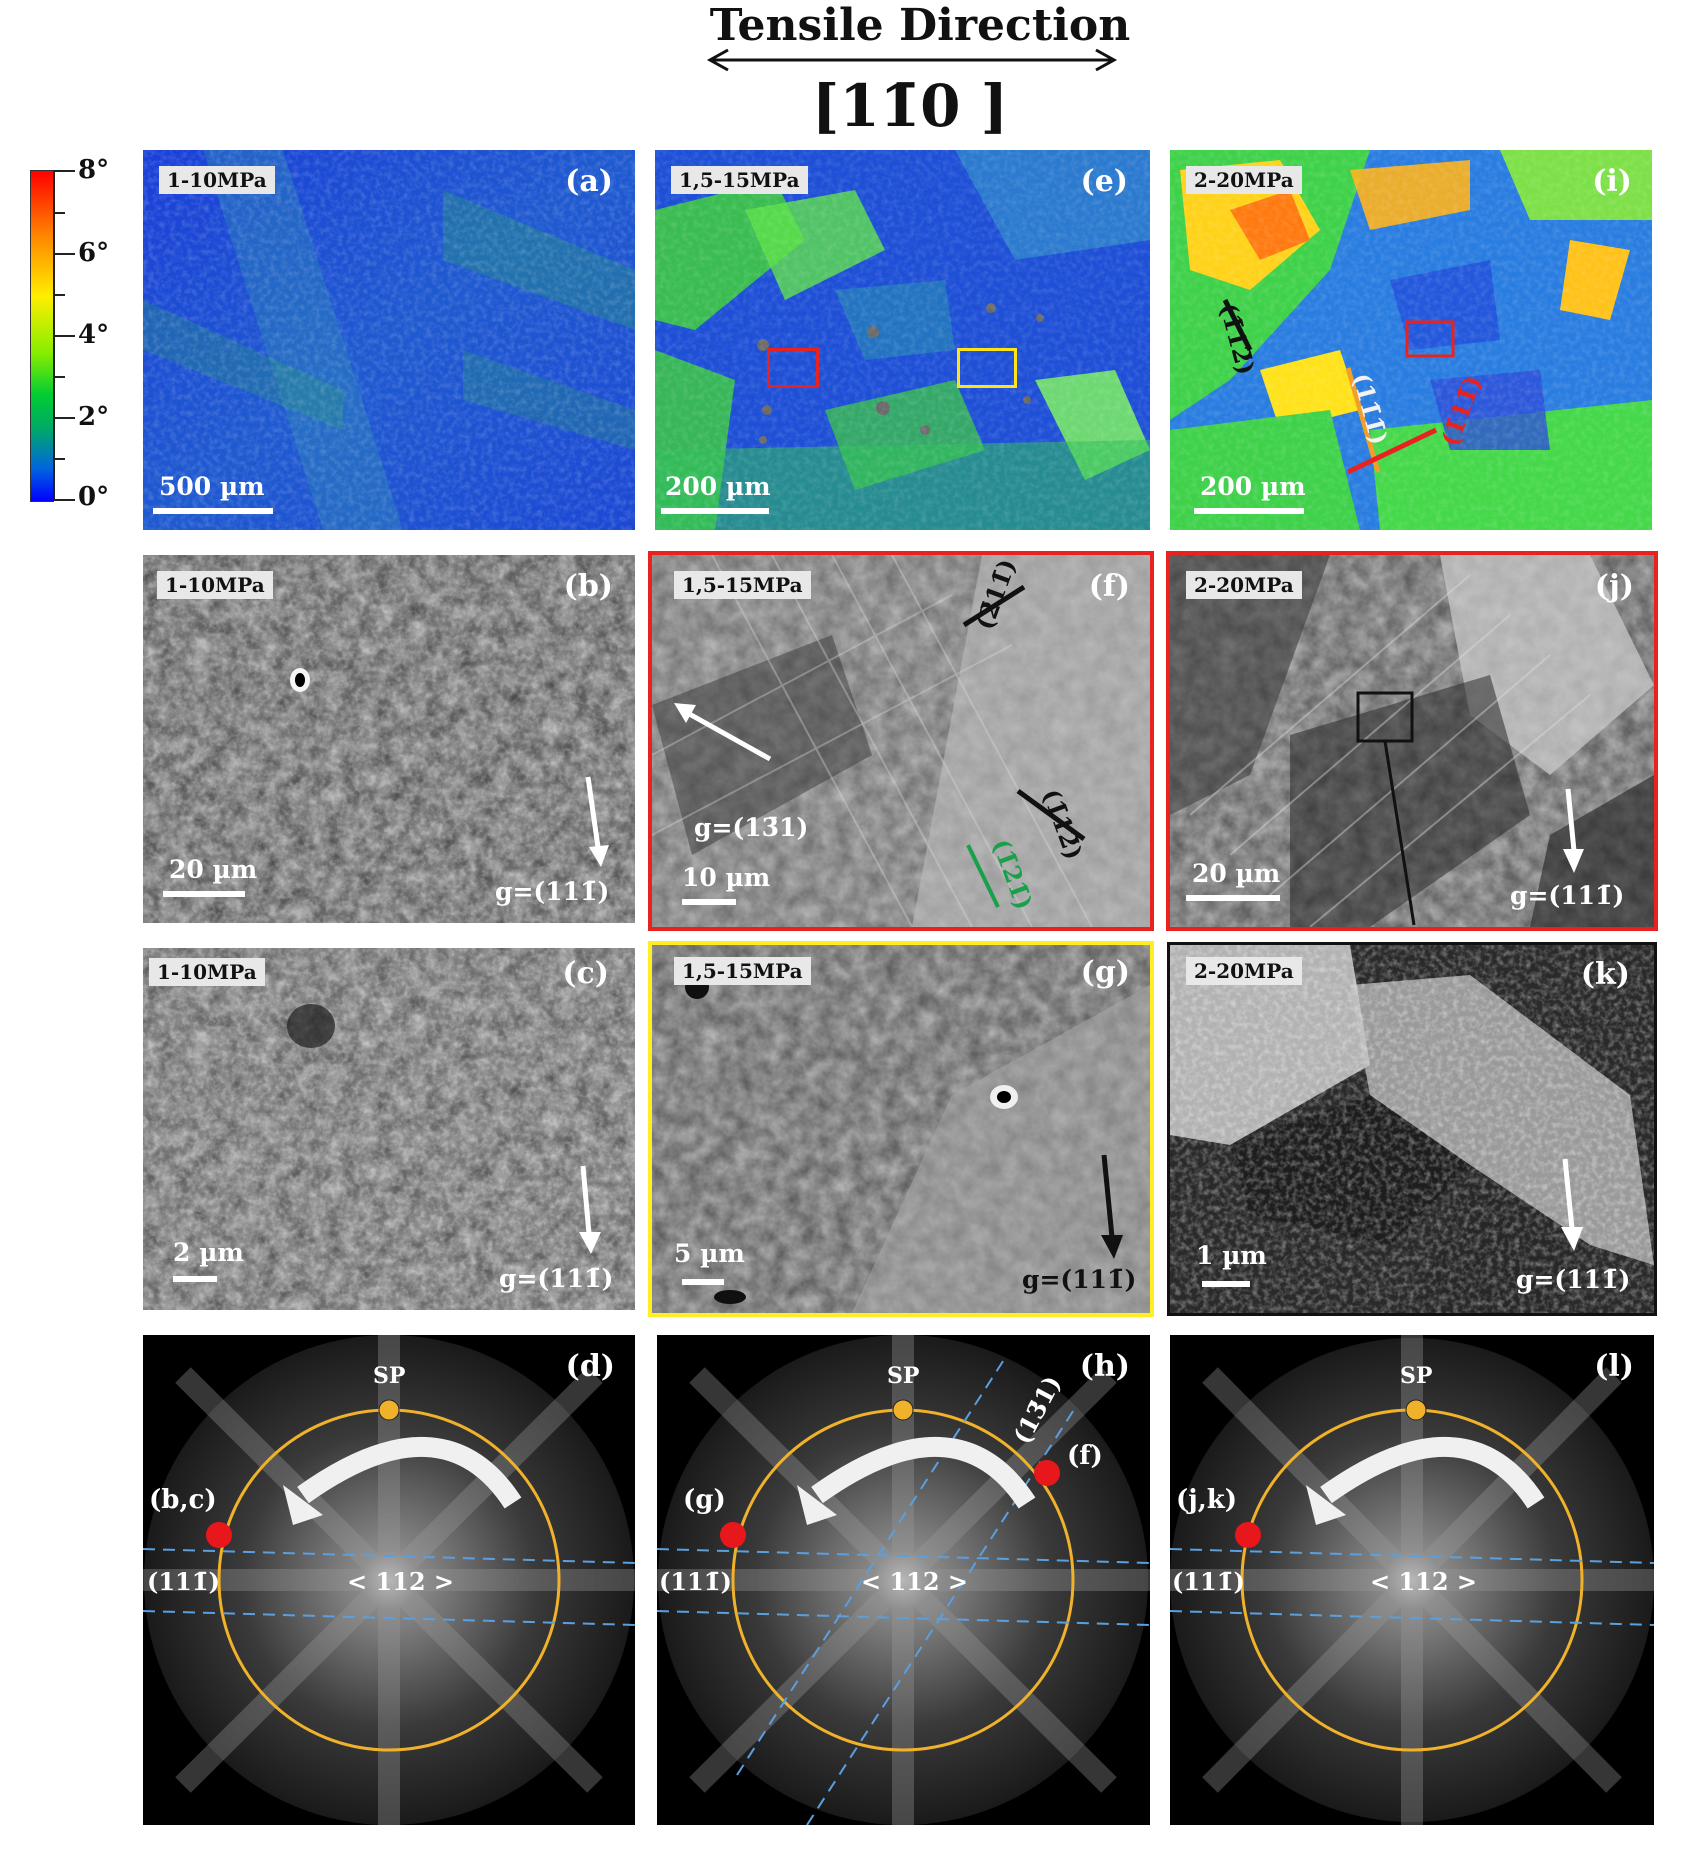  What do you see at coordinates (1567, 895) in the screenshot?
I see `g-vector-label-j: g=(111̄)` at bounding box center [1567, 895].